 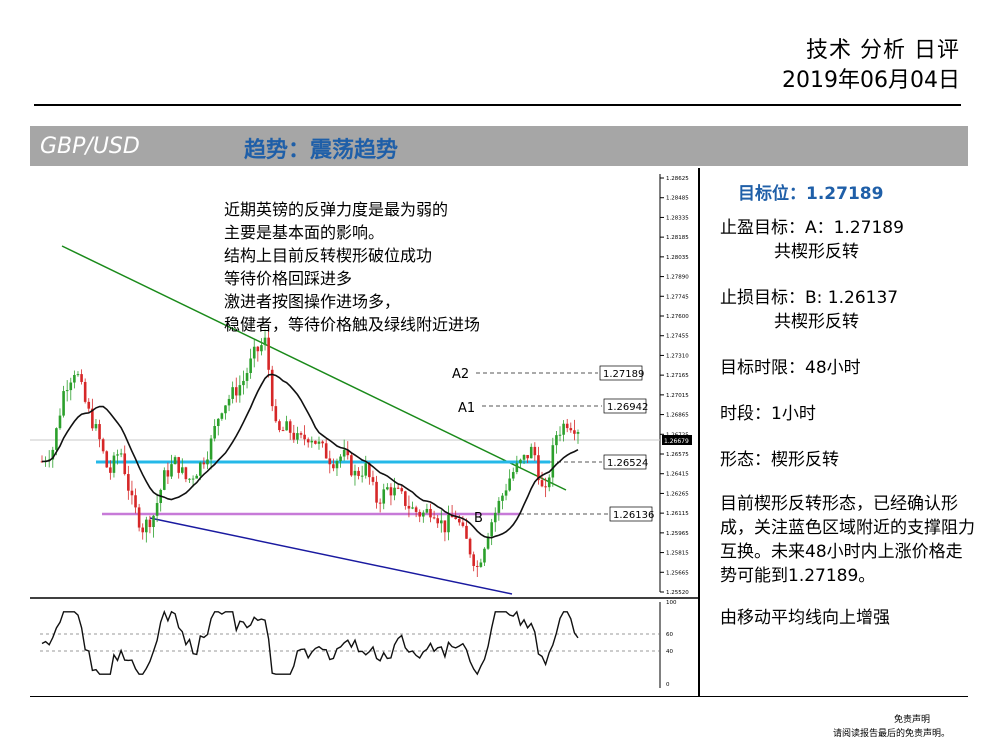 What do you see at coordinates (677, 337) in the screenshot?
I see `price-tick-label: 1.27455` at bounding box center [677, 337].